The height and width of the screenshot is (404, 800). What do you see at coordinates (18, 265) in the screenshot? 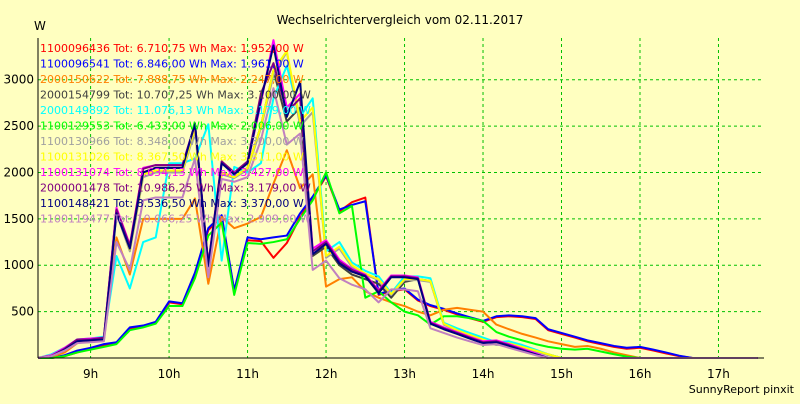
I see `y-tick-label: 1000` at bounding box center [18, 265].